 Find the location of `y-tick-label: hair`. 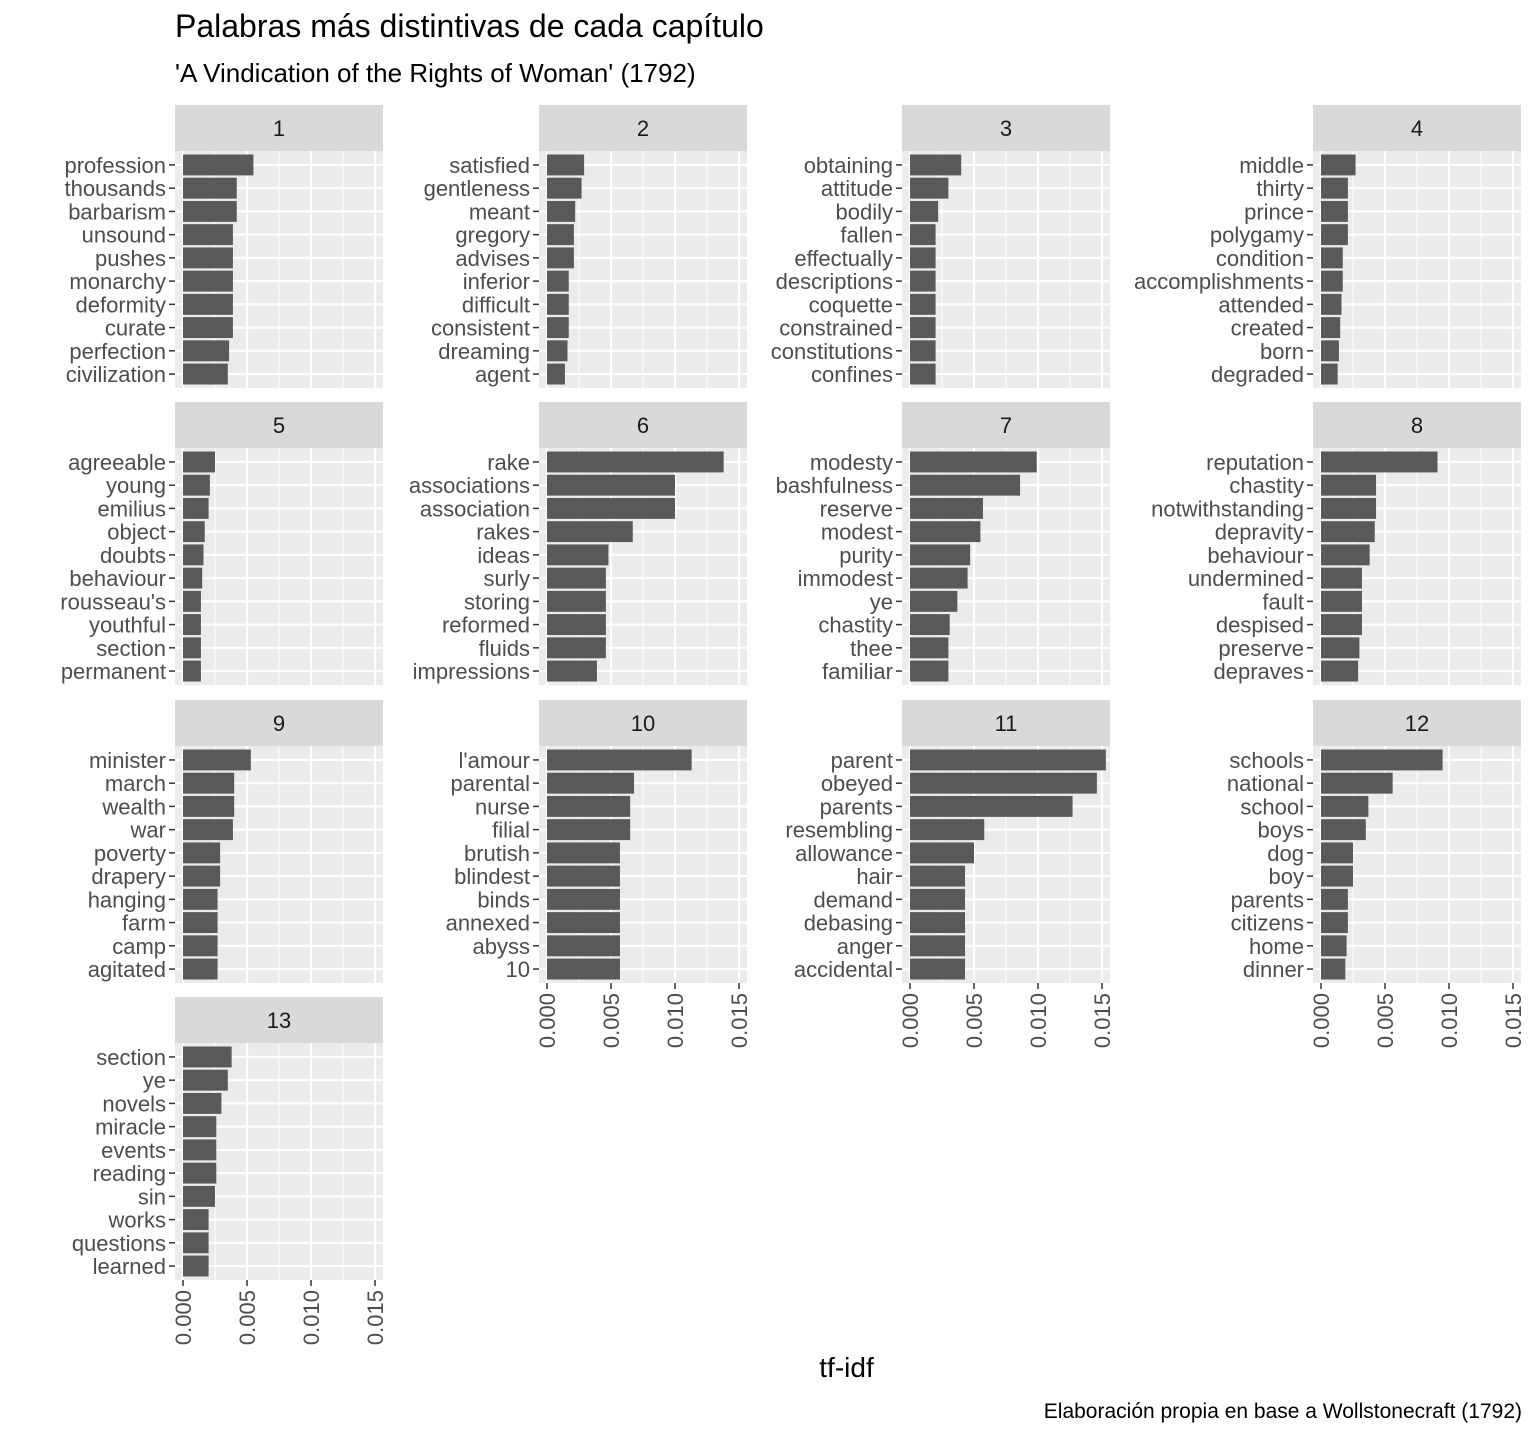

y-tick-label: hair is located at coordinates (874, 876).